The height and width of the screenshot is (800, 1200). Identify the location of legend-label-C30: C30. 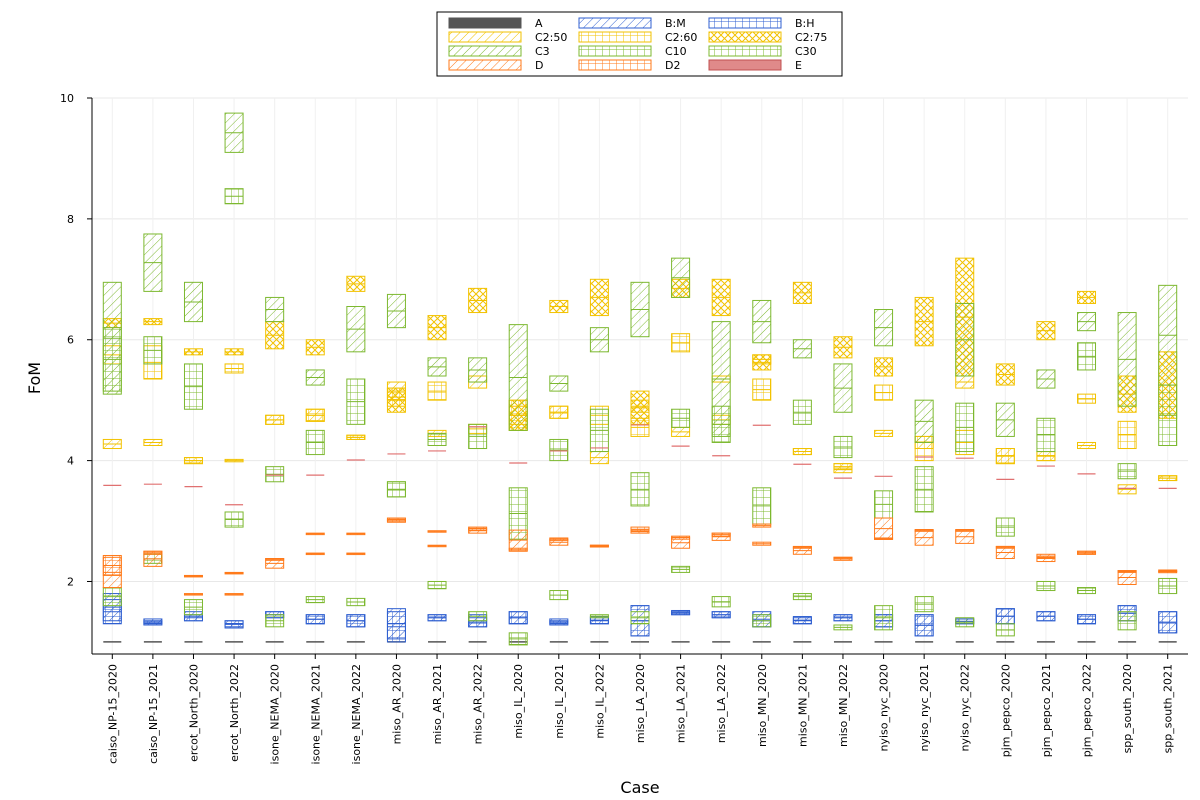
(806, 51).